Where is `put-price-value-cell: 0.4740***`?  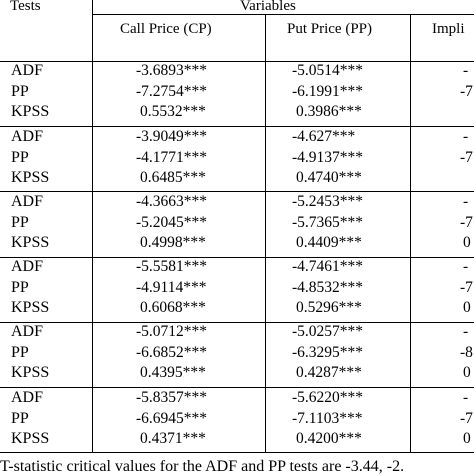
put-price-value-cell: 0.4740*** is located at coordinates (329, 177).